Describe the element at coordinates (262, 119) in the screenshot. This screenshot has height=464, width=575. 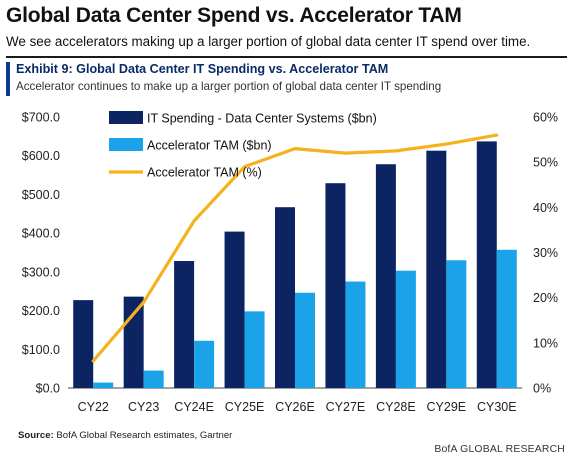
I see `legend-label: IT Spending - Data Center Systems ($bn)` at that location.